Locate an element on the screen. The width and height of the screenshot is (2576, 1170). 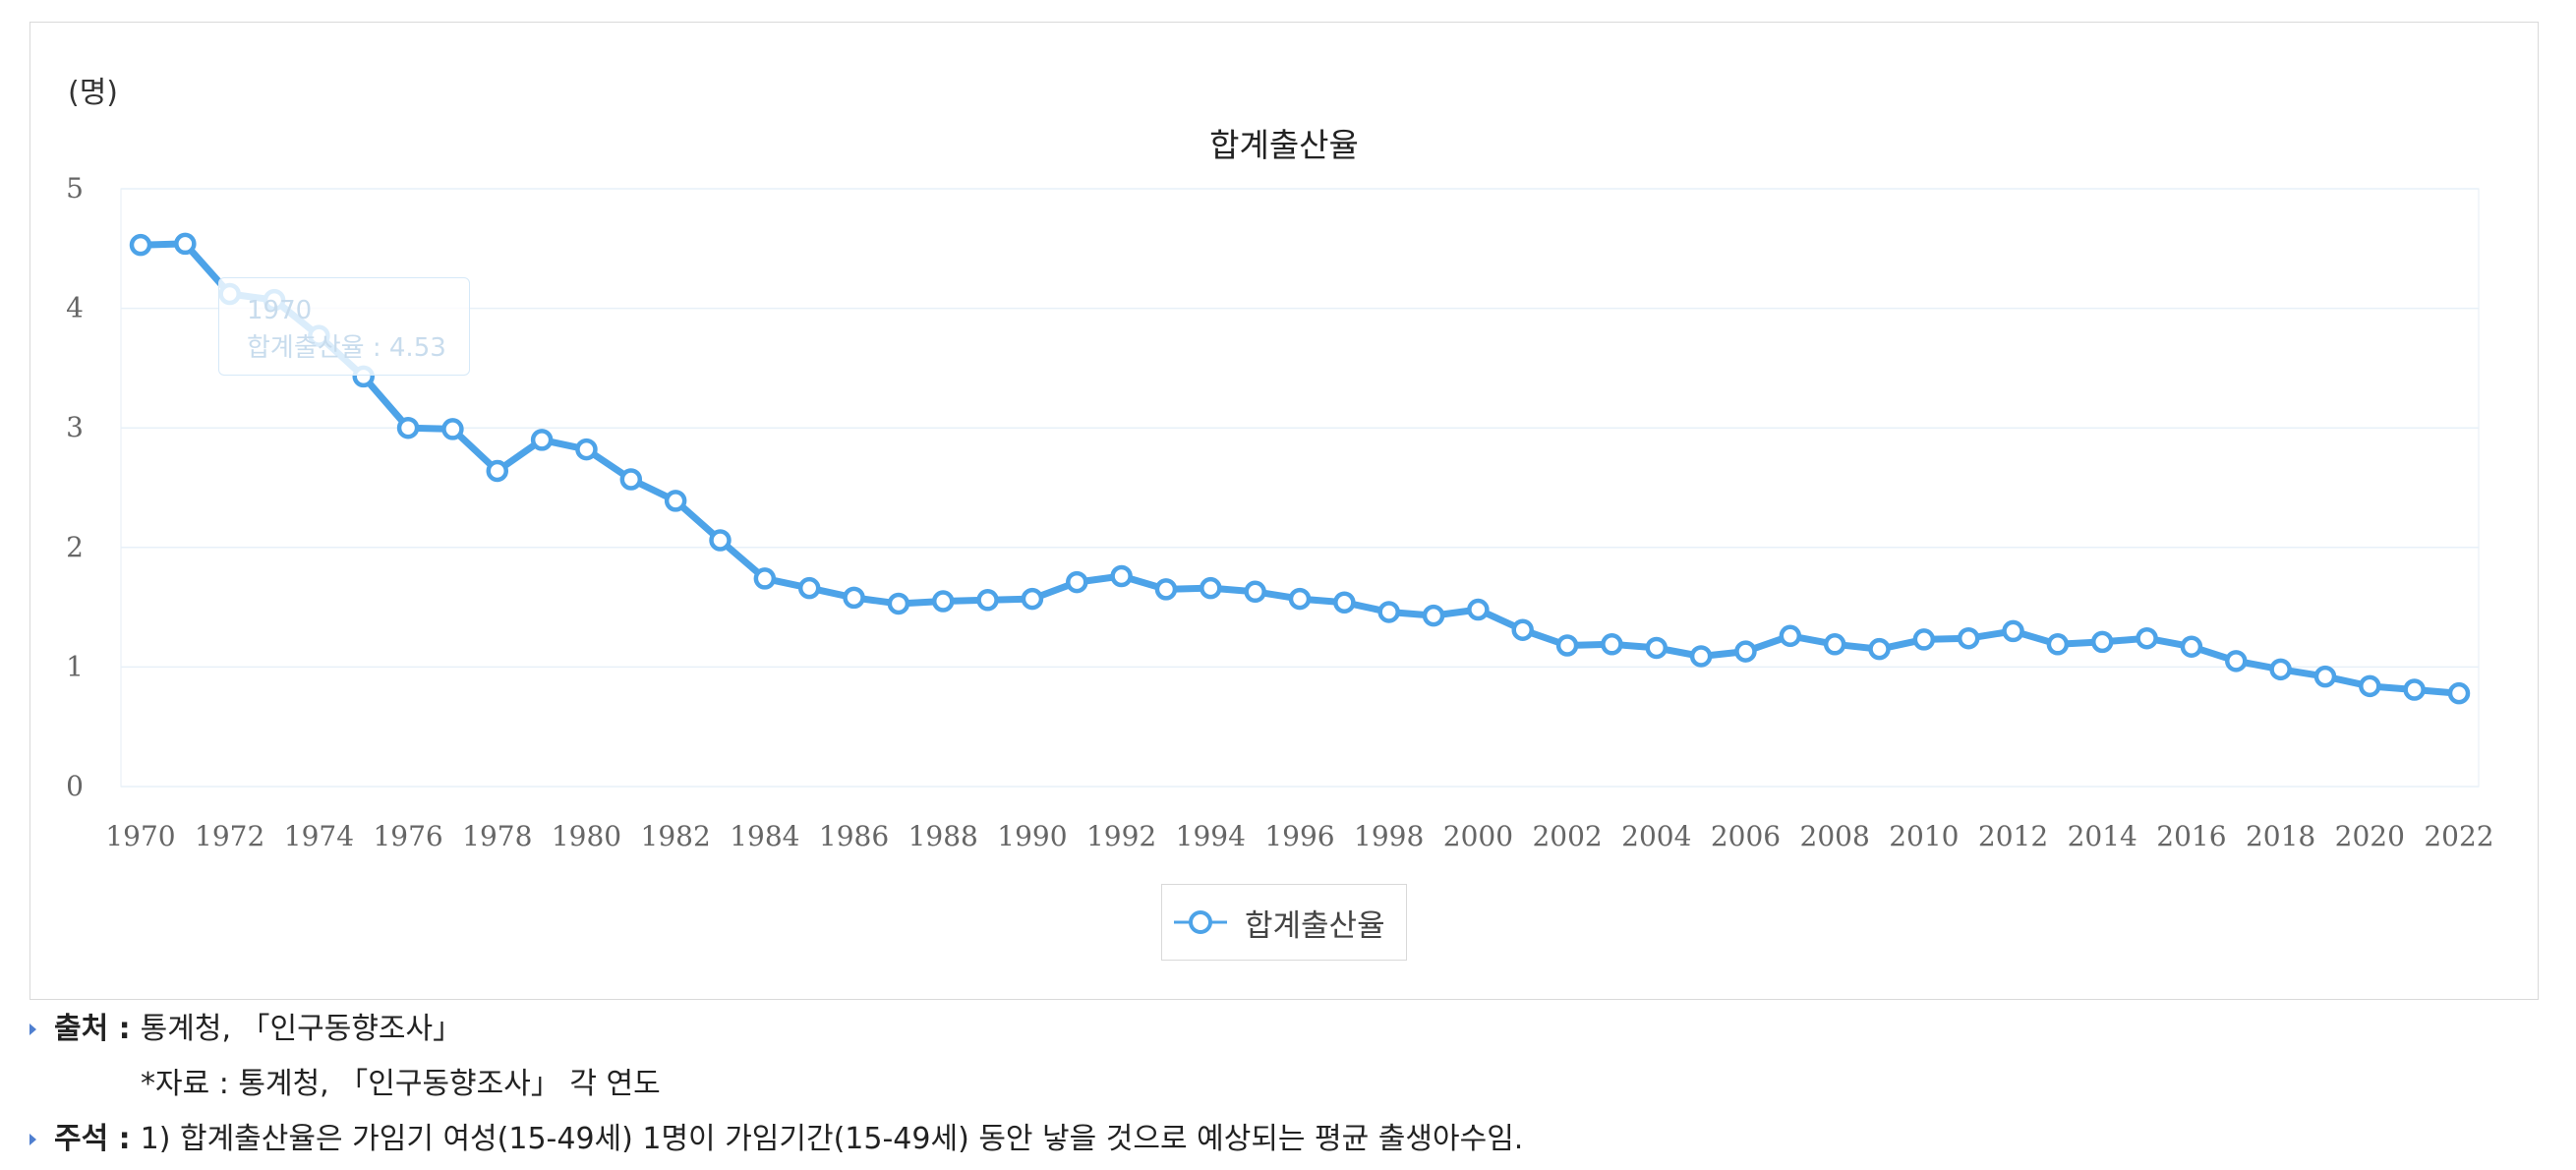
source-text: 통계청, 「인구동향조사」 is located at coordinates (301, 1029).